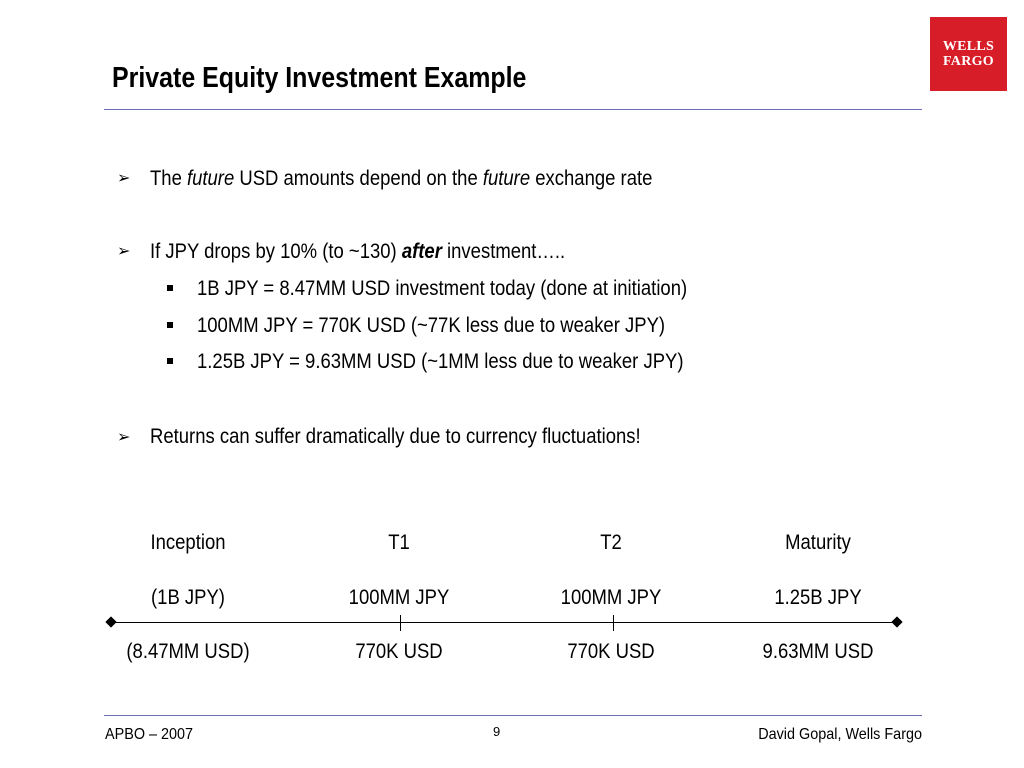 The image size is (1024, 768). Describe the element at coordinates (968, 61) in the screenshot. I see `logo-line-2: FARGO` at that location.